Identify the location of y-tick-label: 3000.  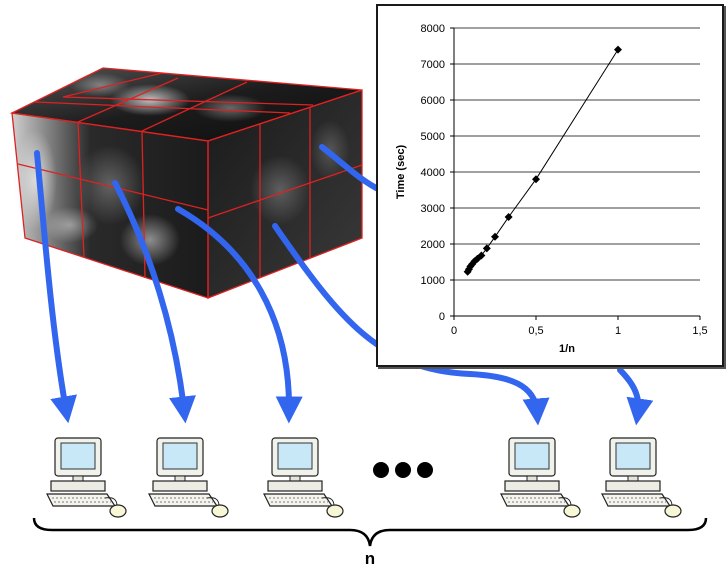
(433, 209).